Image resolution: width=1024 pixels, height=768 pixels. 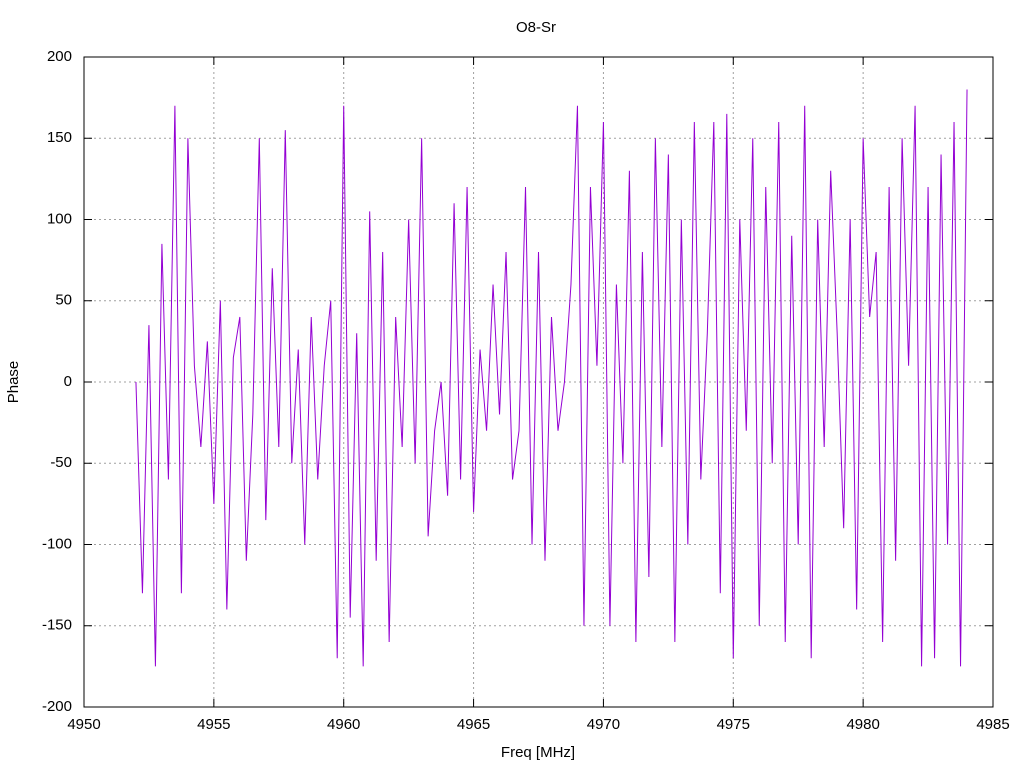 What do you see at coordinates (59, 218) in the screenshot?
I see `y-tick-label: 100` at bounding box center [59, 218].